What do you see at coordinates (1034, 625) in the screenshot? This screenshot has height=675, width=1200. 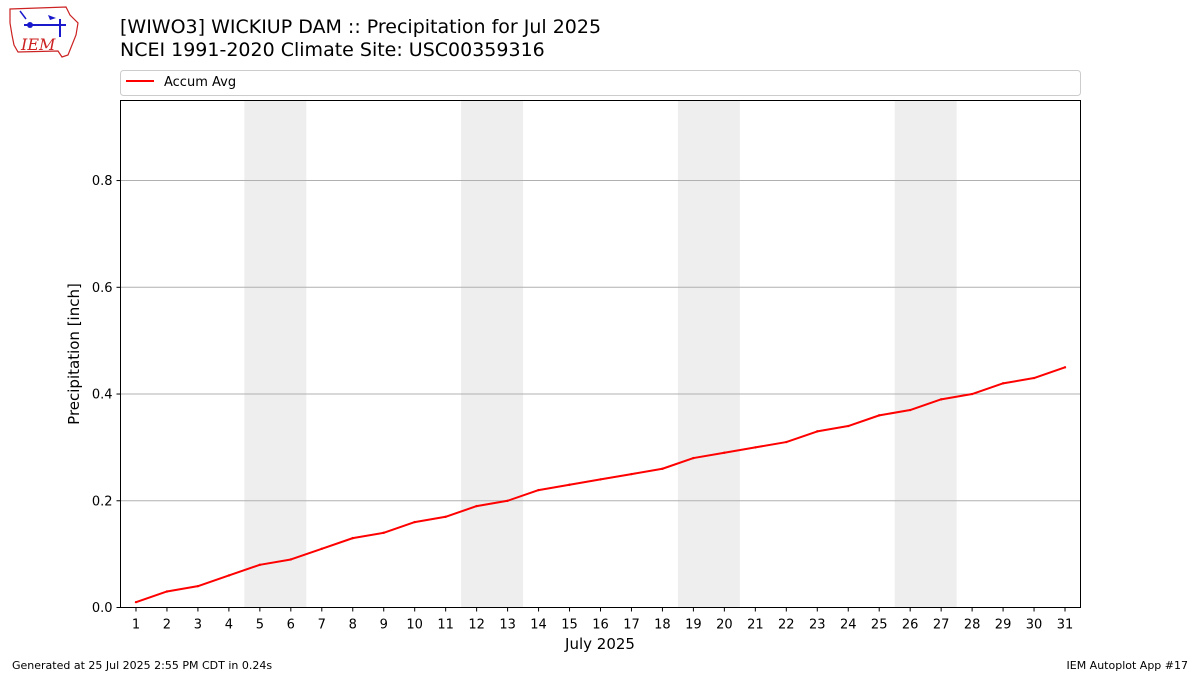 I see `x-tick-label: 30` at bounding box center [1034, 625].